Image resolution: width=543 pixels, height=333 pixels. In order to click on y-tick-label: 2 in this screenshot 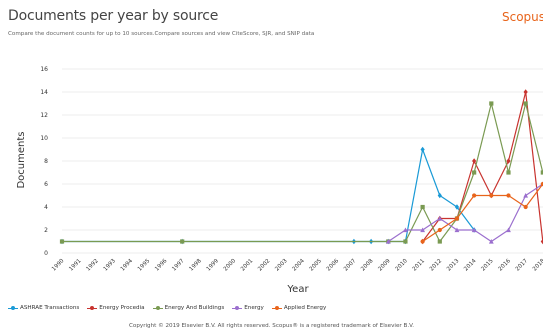, I will do `click(46, 230)`.